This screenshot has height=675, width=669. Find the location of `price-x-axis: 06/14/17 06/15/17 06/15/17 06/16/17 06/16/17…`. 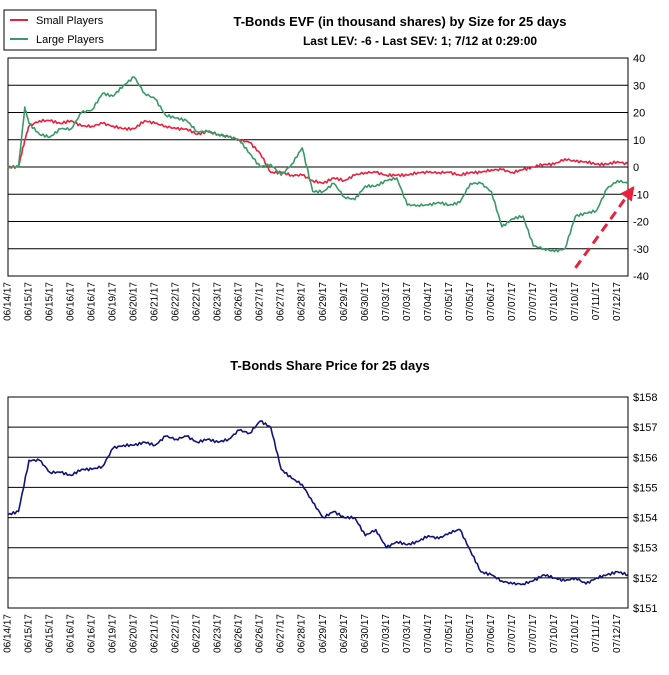

price-x-axis: 06/14/17 06/15/17 06/15/17 06/16/17 06/16/17… is located at coordinates (313, 633).